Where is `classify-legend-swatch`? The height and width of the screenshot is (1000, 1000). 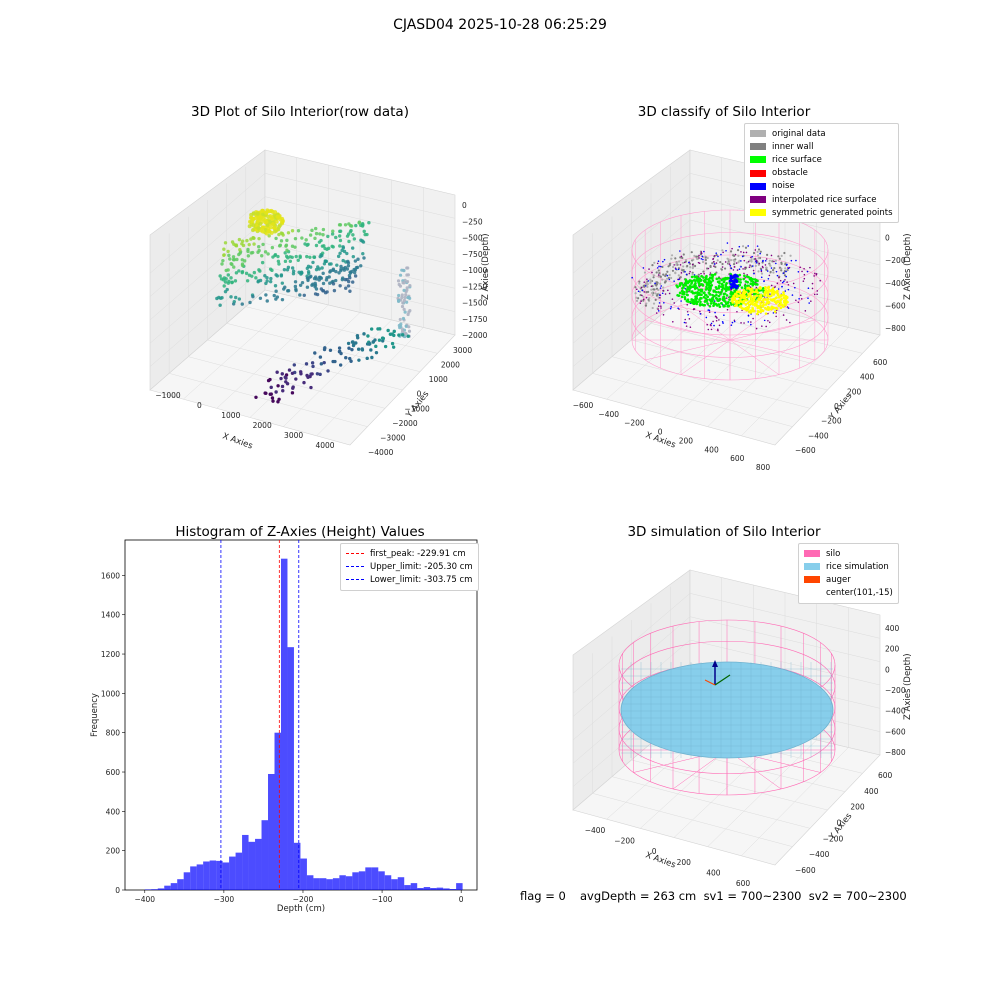 classify-legend-swatch is located at coordinates (758, 147).